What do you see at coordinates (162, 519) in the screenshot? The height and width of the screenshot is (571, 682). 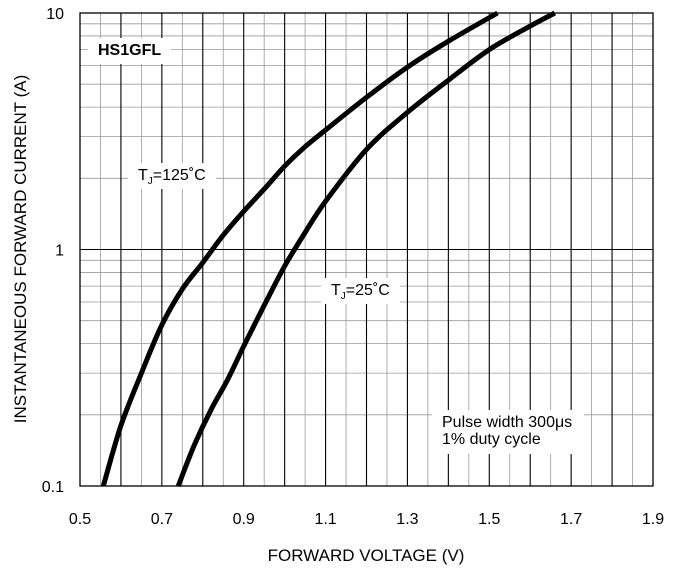 I see `x-tick-label: 0.7` at bounding box center [162, 519].